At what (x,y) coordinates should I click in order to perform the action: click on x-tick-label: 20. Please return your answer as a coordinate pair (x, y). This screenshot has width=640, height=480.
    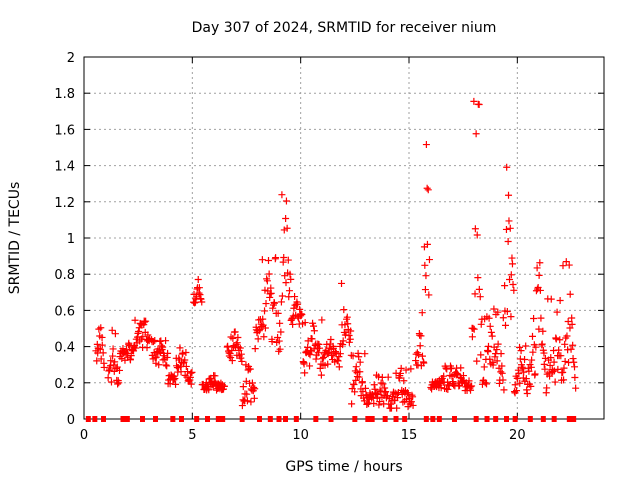
    Looking at the image, I should click on (517, 435).